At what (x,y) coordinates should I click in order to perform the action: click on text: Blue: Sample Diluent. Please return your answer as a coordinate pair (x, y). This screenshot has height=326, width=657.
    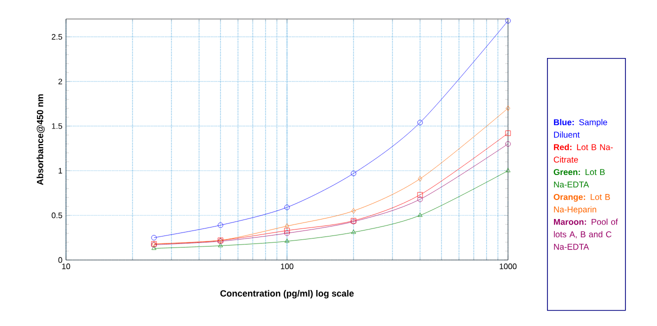
    Looking at the image, I should click on (581, 128).